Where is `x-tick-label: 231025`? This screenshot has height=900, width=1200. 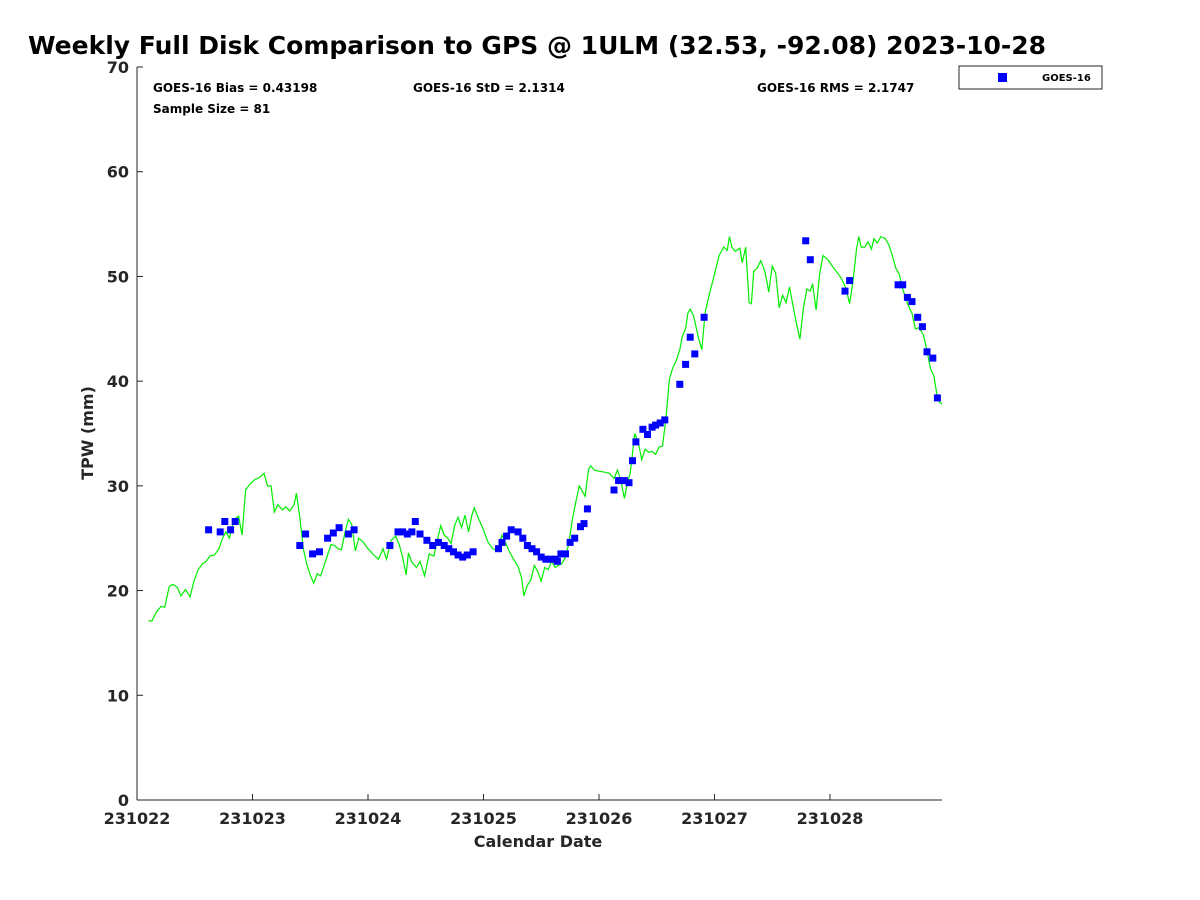 x-tick-label: 231025 is located at coordinates (483, 818).